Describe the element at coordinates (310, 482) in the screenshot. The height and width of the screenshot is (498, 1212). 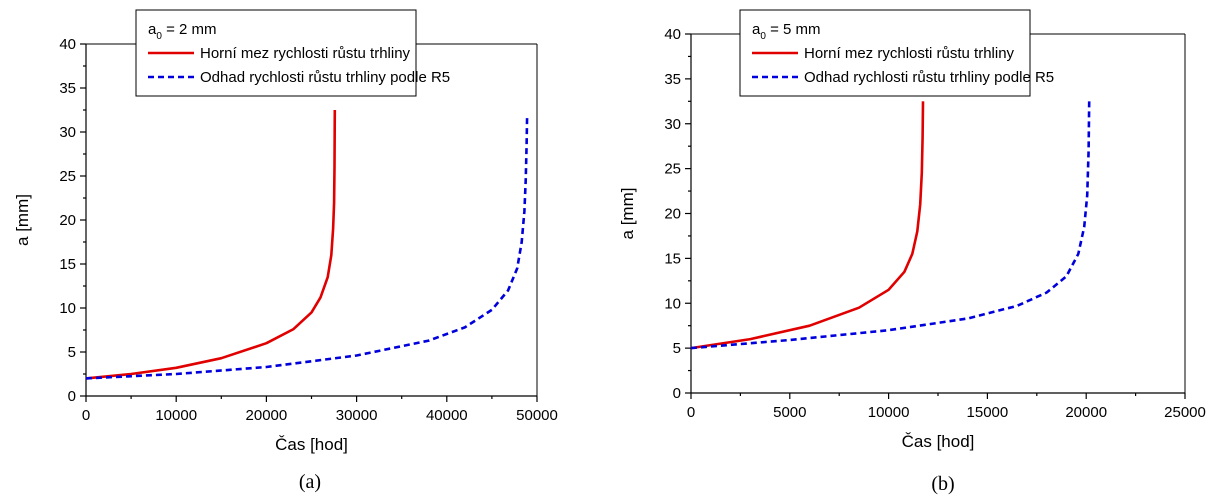
I see `panel-caption: (a)` at that location.